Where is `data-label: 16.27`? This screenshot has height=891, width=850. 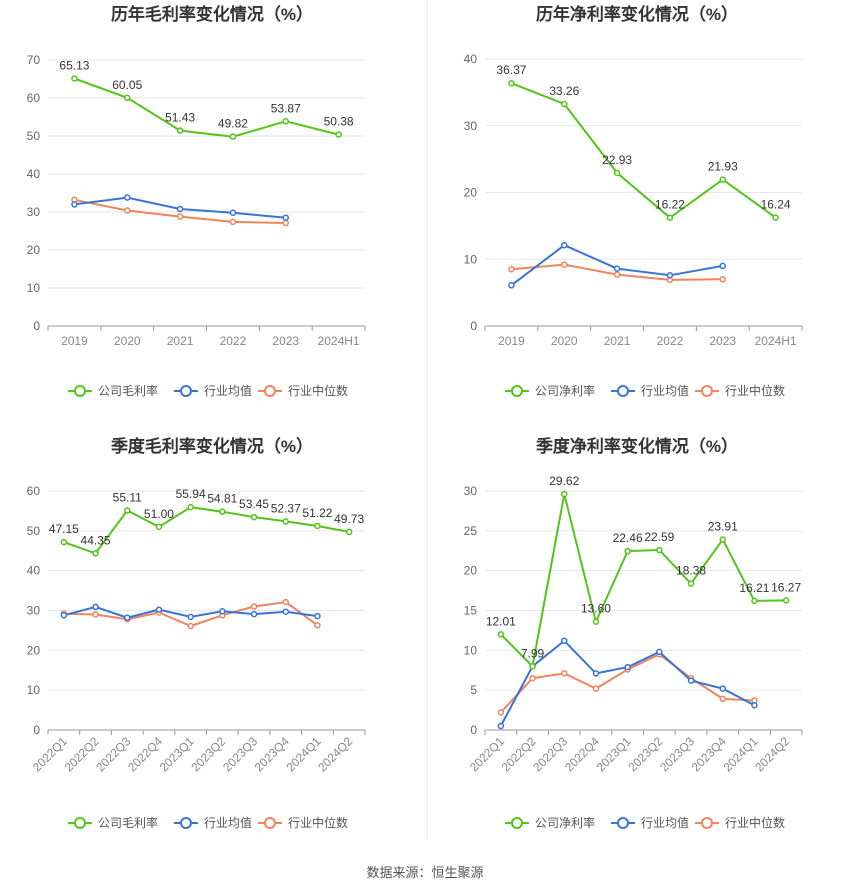 data-label: 16.27 is located at coordinates (786, 587).